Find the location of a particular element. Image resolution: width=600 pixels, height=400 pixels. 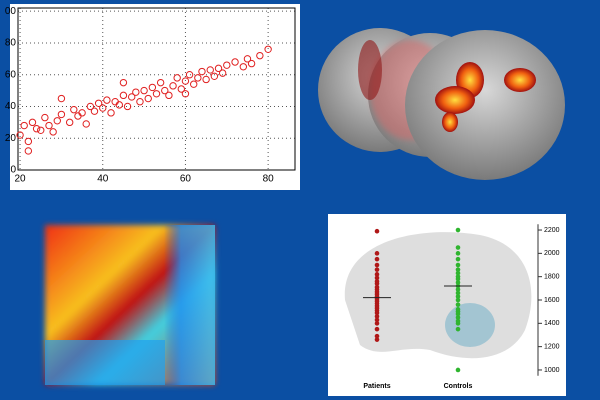

y-tick-label: 0 is located at coordinates (13, 170).